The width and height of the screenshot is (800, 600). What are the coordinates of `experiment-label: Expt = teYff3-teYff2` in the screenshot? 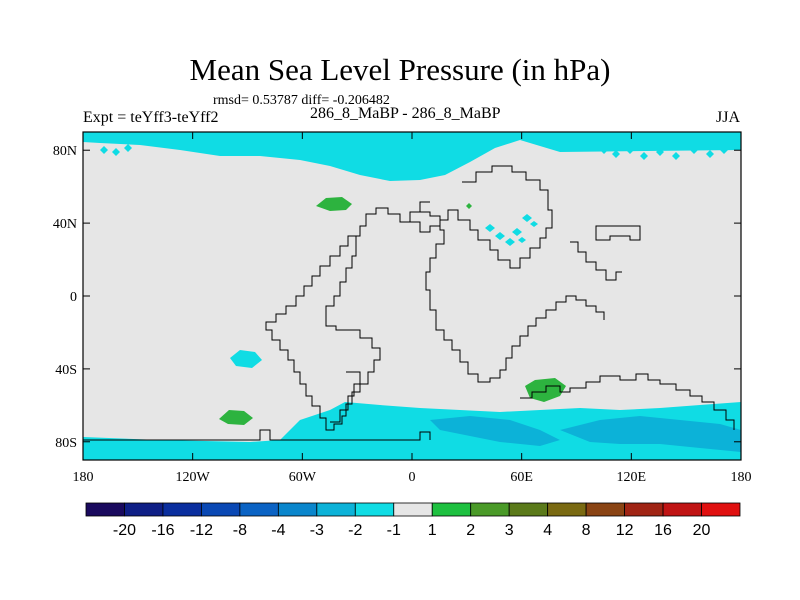 It's located at (151, 117).